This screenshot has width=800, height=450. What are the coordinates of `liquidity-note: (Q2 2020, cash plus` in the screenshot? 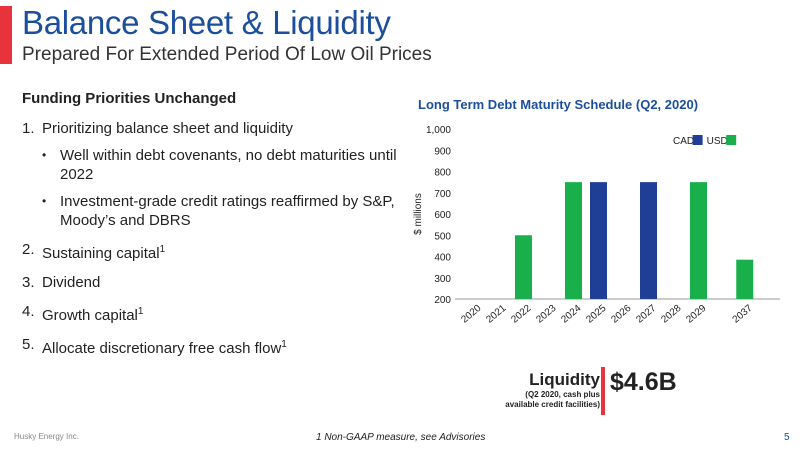 It's located at (562, 394).